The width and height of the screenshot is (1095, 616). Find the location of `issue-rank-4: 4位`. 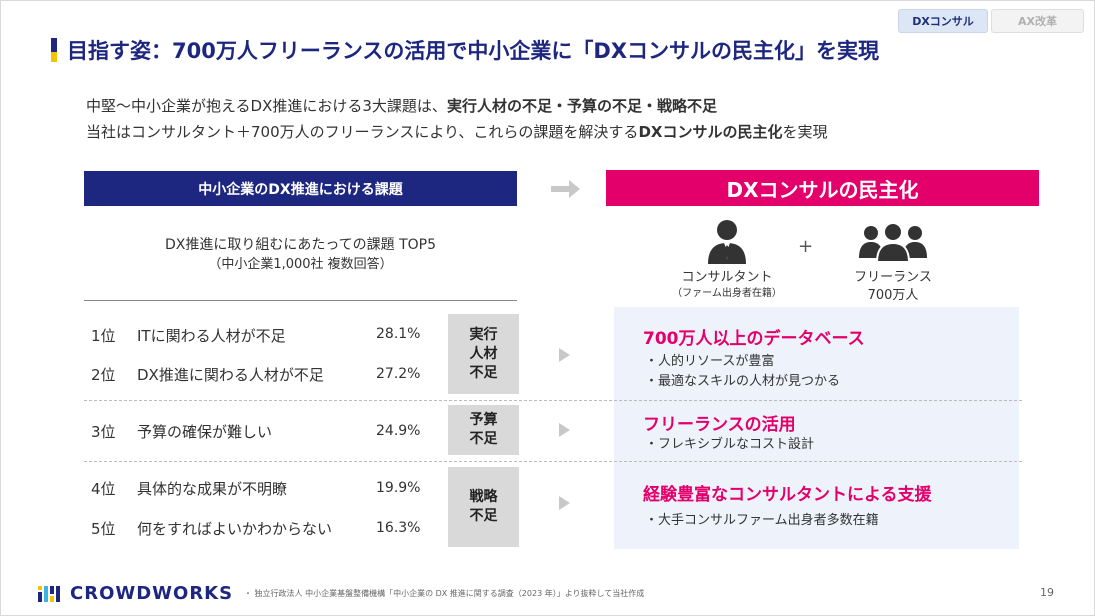

issue-rank-4: 4位 is located at coordinates (103, 489).